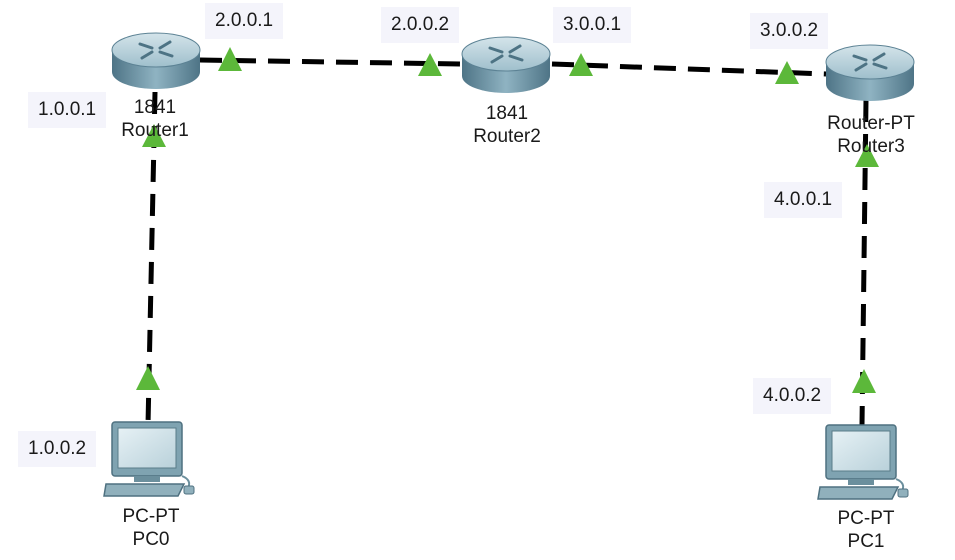 The width and height of the screenshot is (955, 560). What do you see at coordinates (866, 518) in the screenshot?
I see `pc1-model: PC-PT` at bounding box center [866, 518].